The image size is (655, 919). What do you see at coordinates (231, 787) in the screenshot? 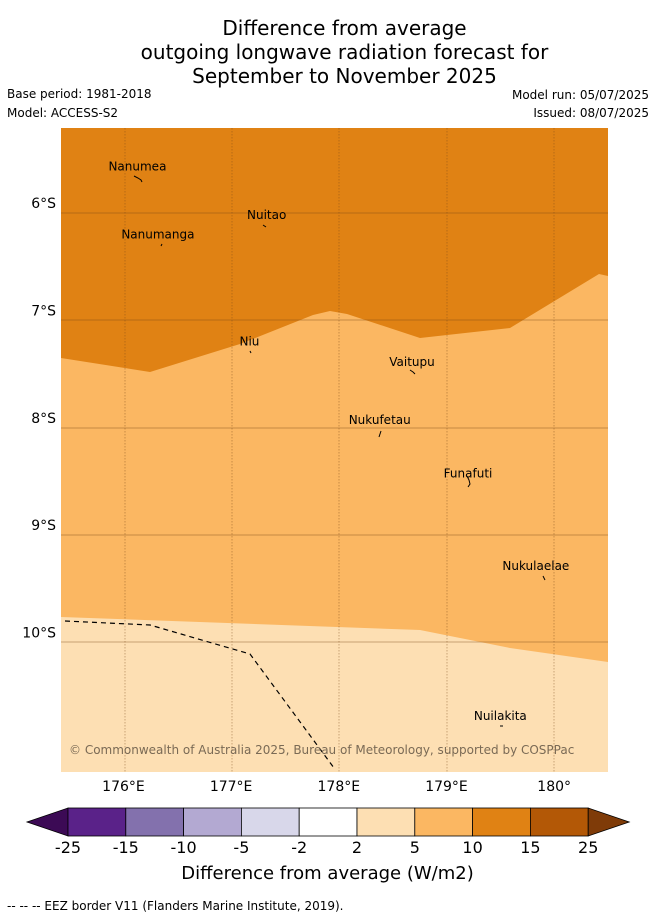
I see `lon-tick-label: 177°E` at bounding box center [231, 787].